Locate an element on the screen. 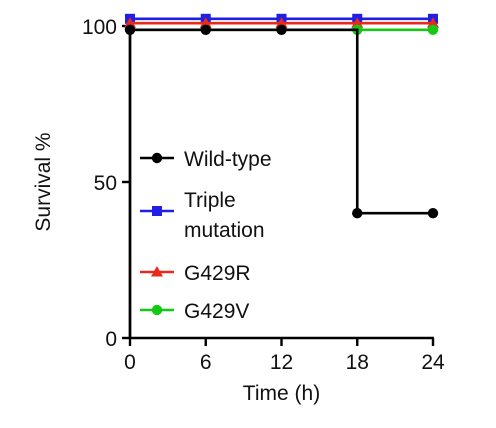  legend-item: G429V is located at coordinates (194, 311).